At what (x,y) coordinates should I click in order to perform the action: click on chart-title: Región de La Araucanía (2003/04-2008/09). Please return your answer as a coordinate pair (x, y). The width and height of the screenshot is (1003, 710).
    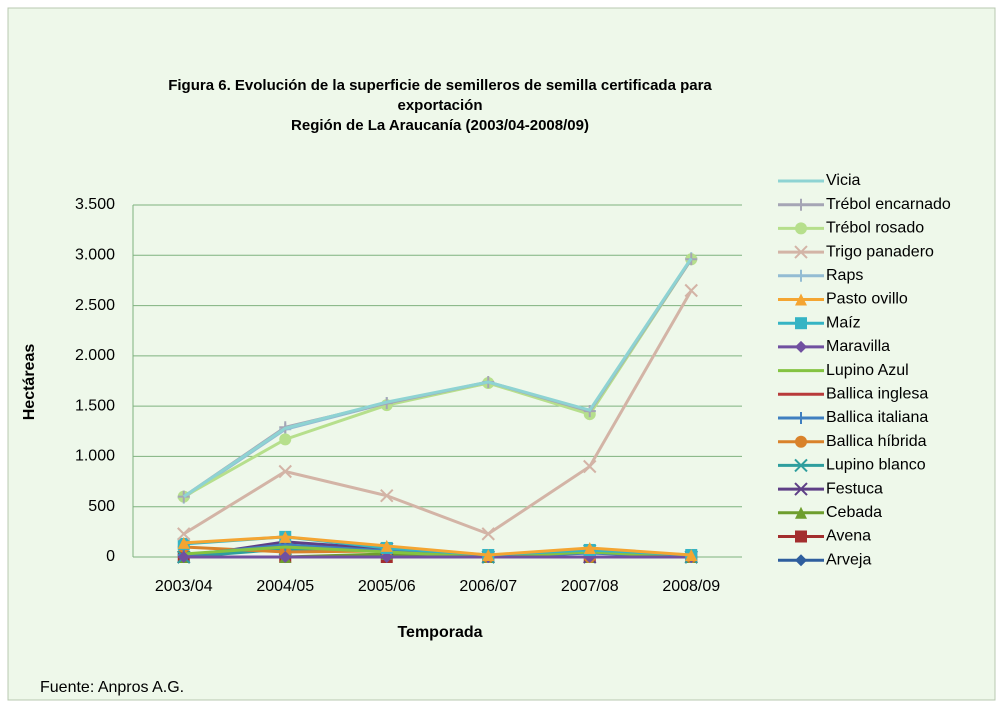
    Looking at the image, I should click on (440, 125).